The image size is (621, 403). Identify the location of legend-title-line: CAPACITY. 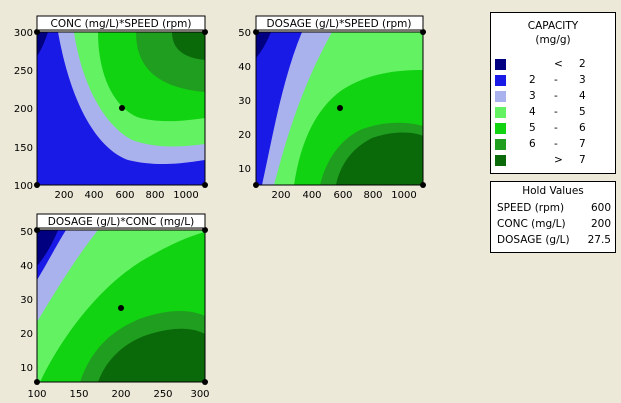
(553, 26).